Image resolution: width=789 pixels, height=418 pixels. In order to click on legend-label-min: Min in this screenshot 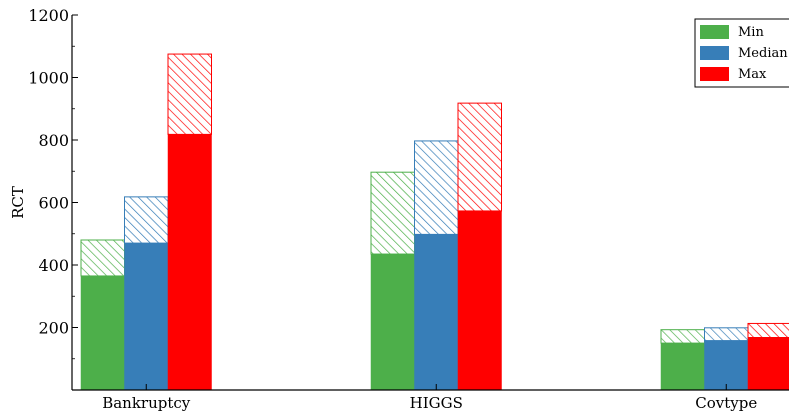, I will do `click(751, 32)`.